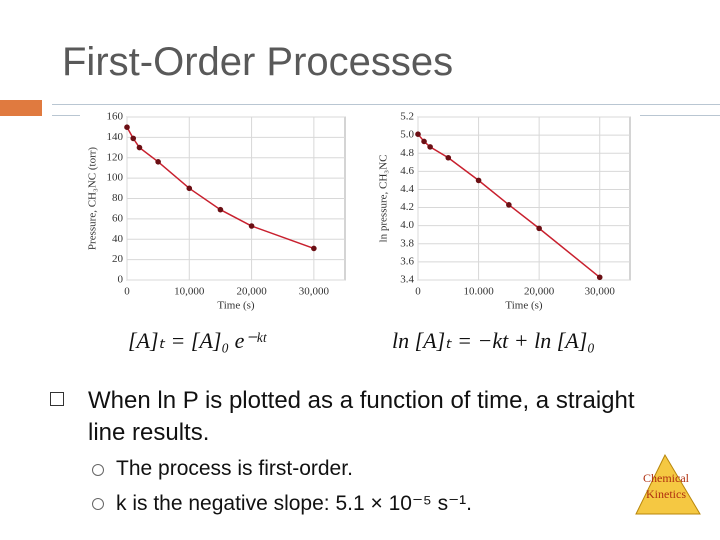  I want to click on y-tick-label: 40, so click(118, 239).